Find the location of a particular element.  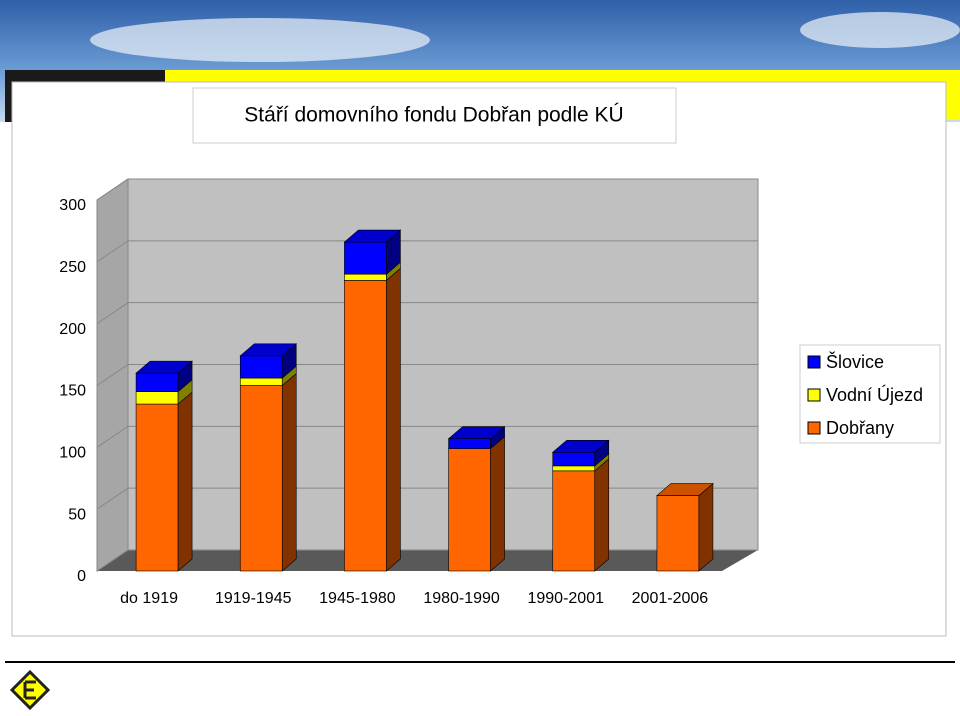

y-tick-label: 250 is located at coordinates (72, 267).